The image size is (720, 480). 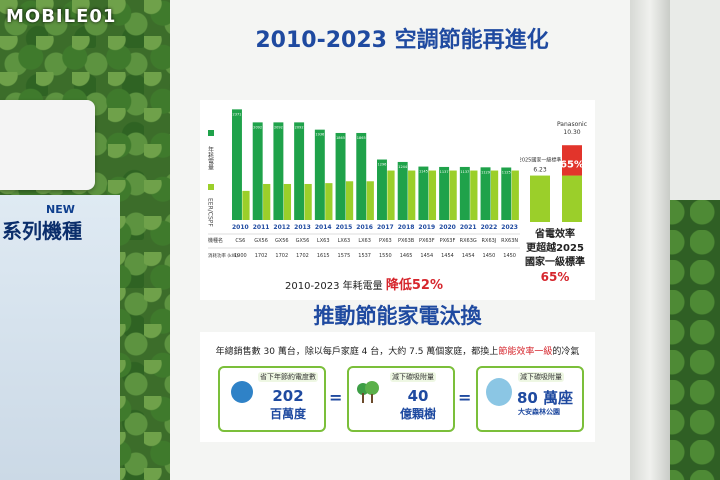 What do you see at coordinates (414, 285) in the screenshot?
I see `reduction-highlight: 降低52%` at bounding box center [414, 285].